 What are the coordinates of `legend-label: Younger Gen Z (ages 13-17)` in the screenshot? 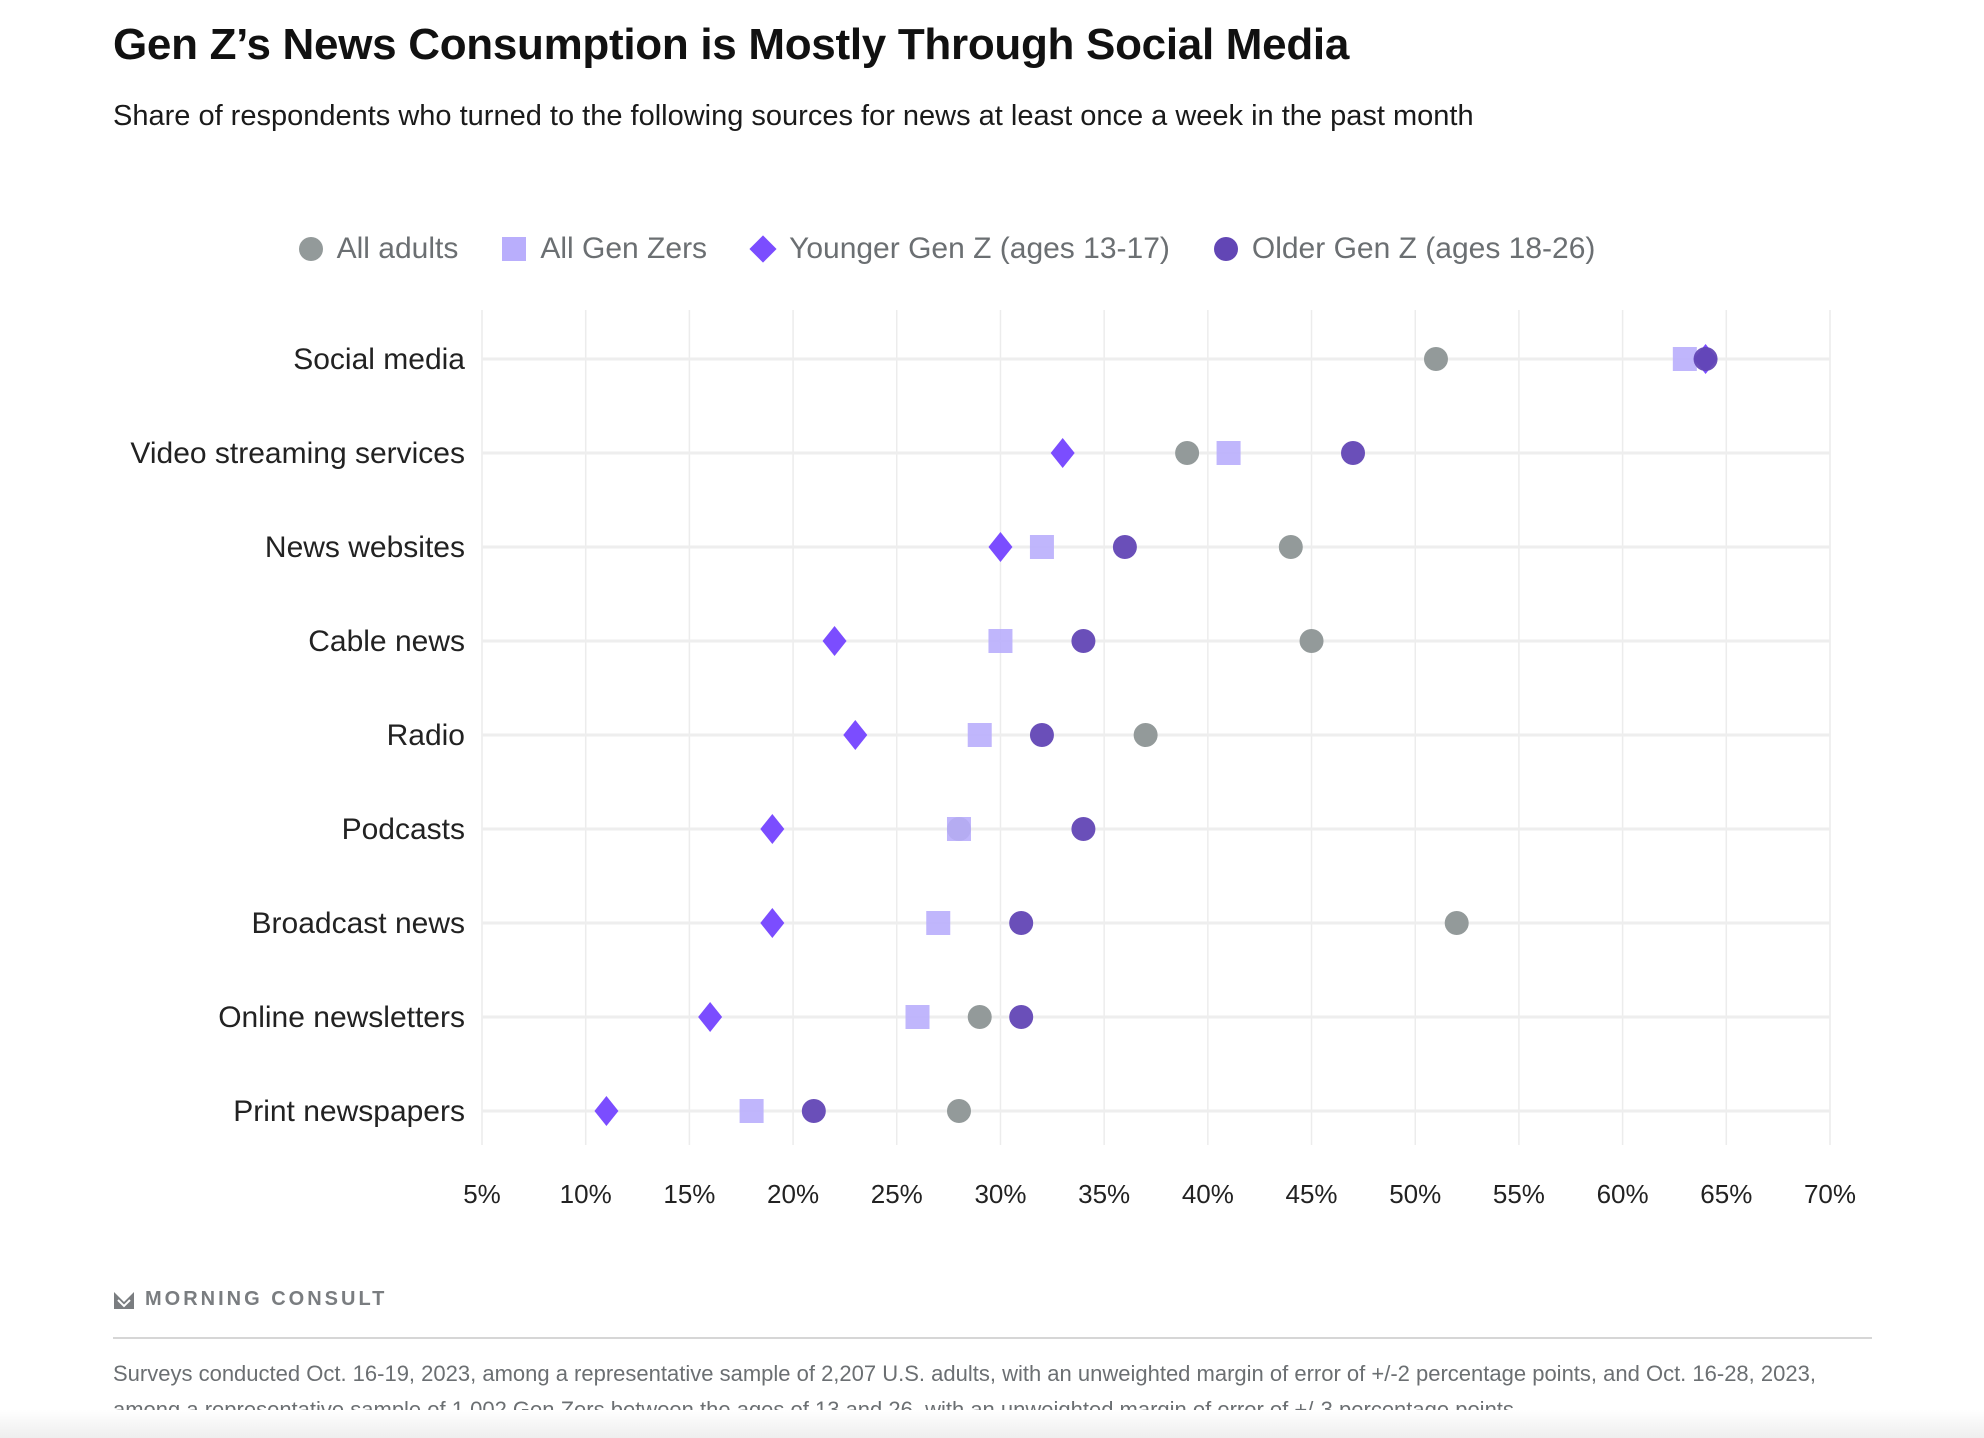 It's located at (979, 248).